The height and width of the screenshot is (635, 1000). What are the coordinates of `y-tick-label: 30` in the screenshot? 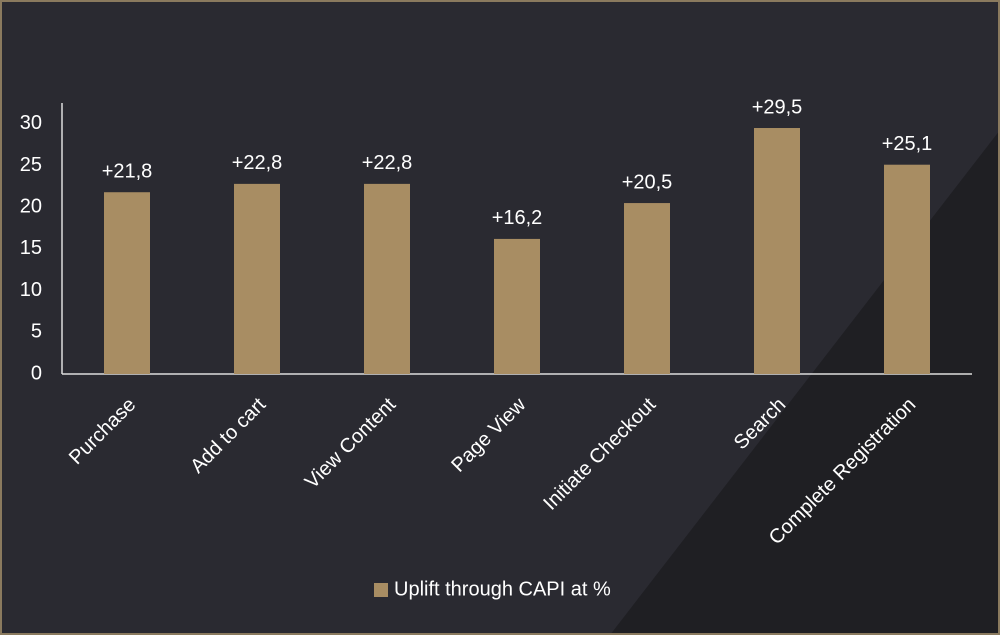 It's located at (31, 123).